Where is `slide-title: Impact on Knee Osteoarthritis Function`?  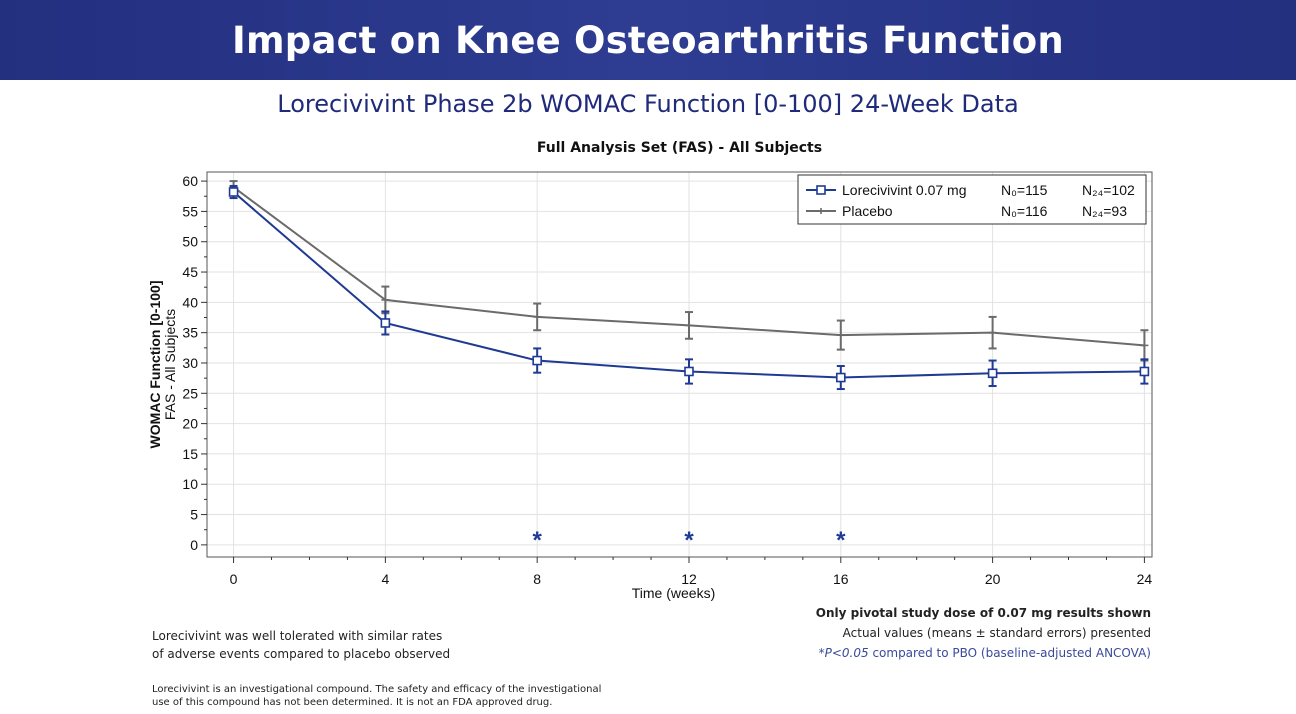 slide-title: Impact on Knee Osteoarthritis Function is located at coordinates (648, 40).